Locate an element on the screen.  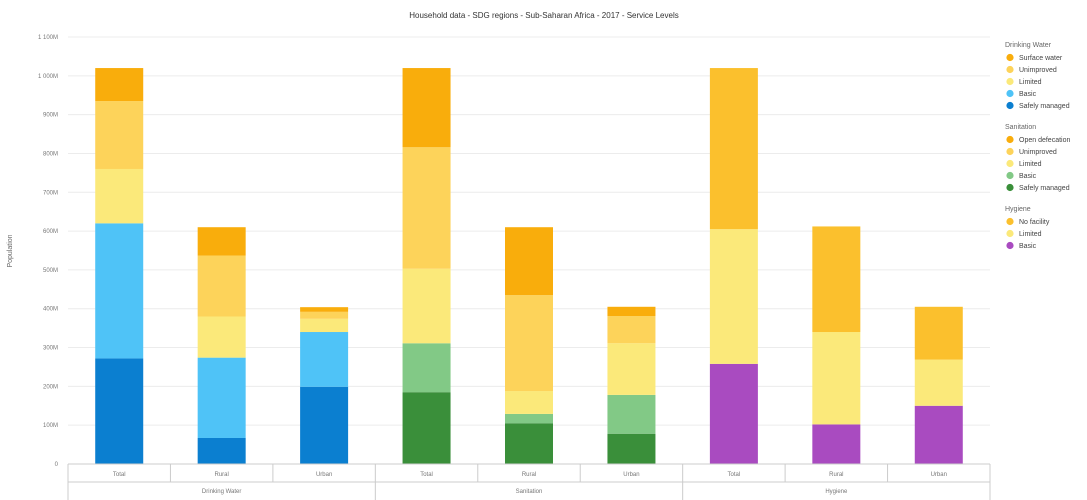
y-tick-label: 600M is located at coordinates (50, 232).